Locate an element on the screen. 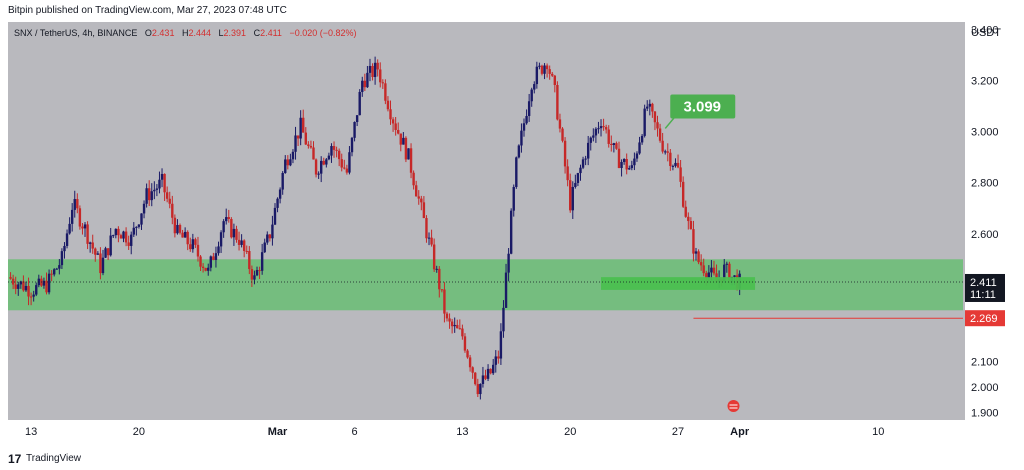 The height and width of the screenshot is (470, 1024). price-tick-label: 1.900 is located at coordinates (985, 413).